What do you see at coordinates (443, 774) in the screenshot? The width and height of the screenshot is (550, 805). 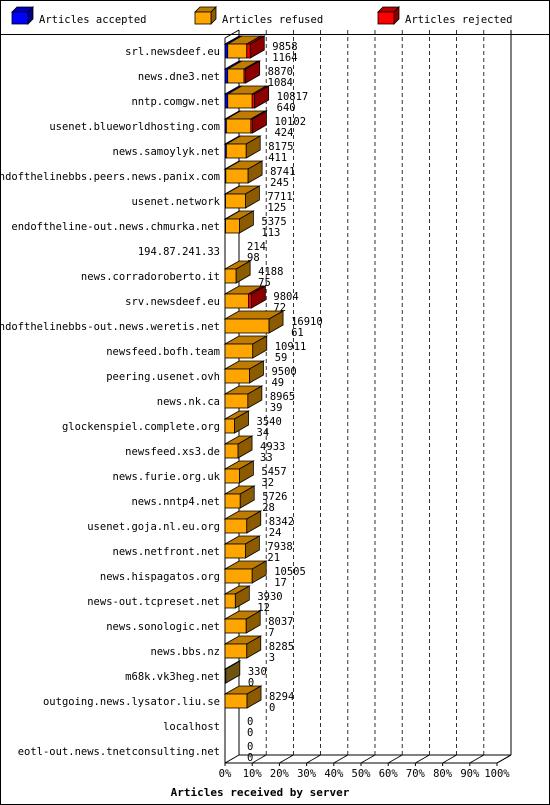 I see `x-tick-label: 80%` at bounding box center [443, 774].